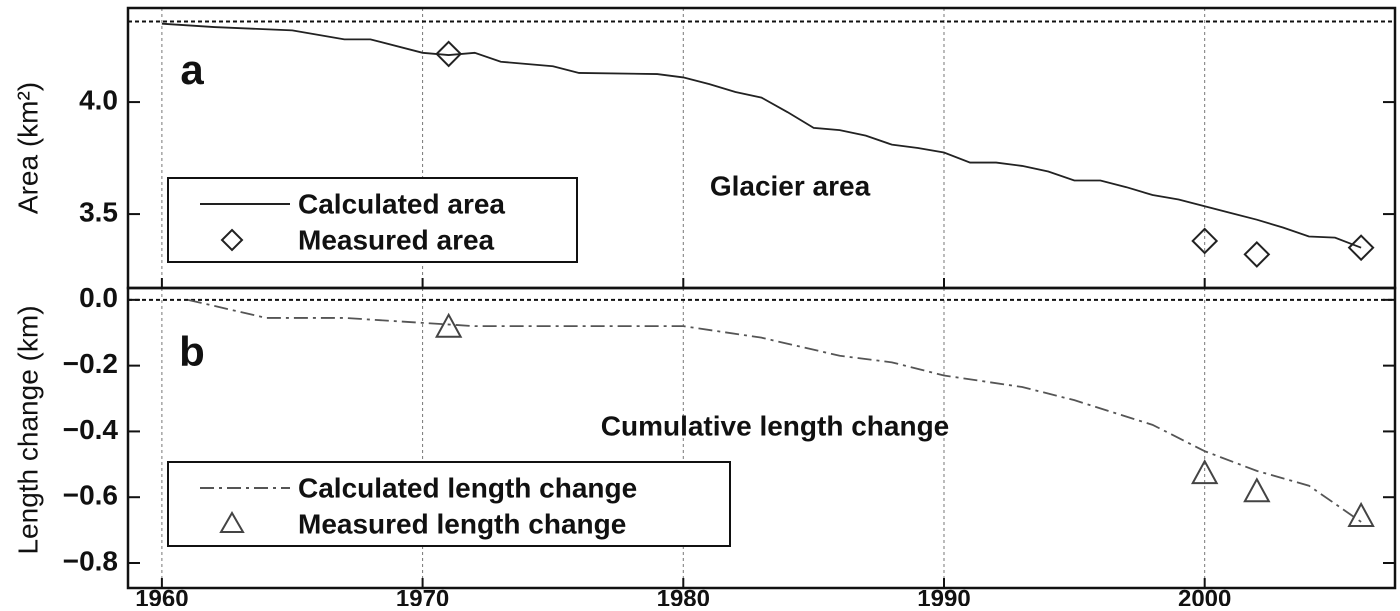  Describe the element at coordinates (396, 239) in the screenshot. I see `legend-label: Measured area` at that location.